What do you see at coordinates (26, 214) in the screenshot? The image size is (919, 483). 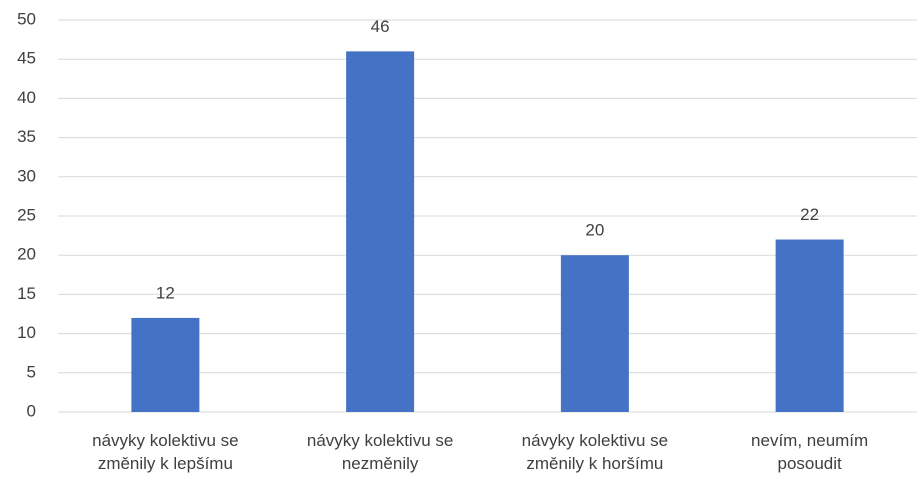 I see `y-tick-label: 25` at bounding box center [26, 214].